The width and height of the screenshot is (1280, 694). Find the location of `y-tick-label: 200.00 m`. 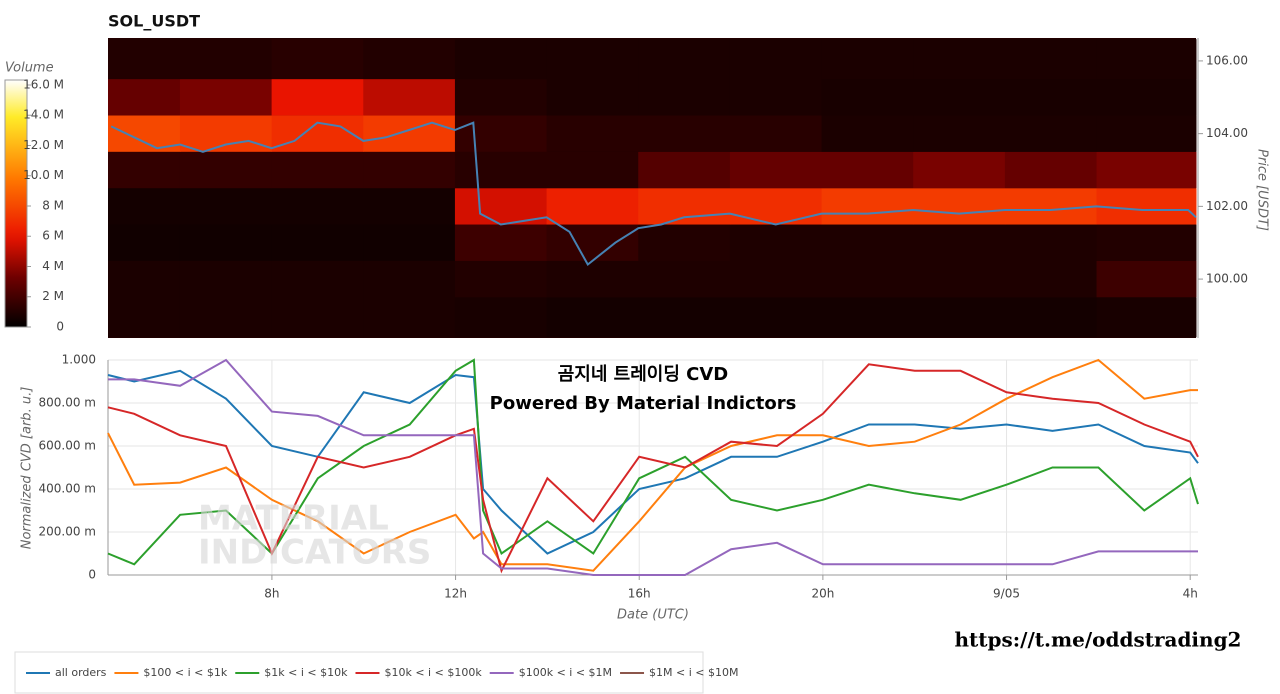

y-tick-label: 200.00 m is located at coordinates (68, 532).